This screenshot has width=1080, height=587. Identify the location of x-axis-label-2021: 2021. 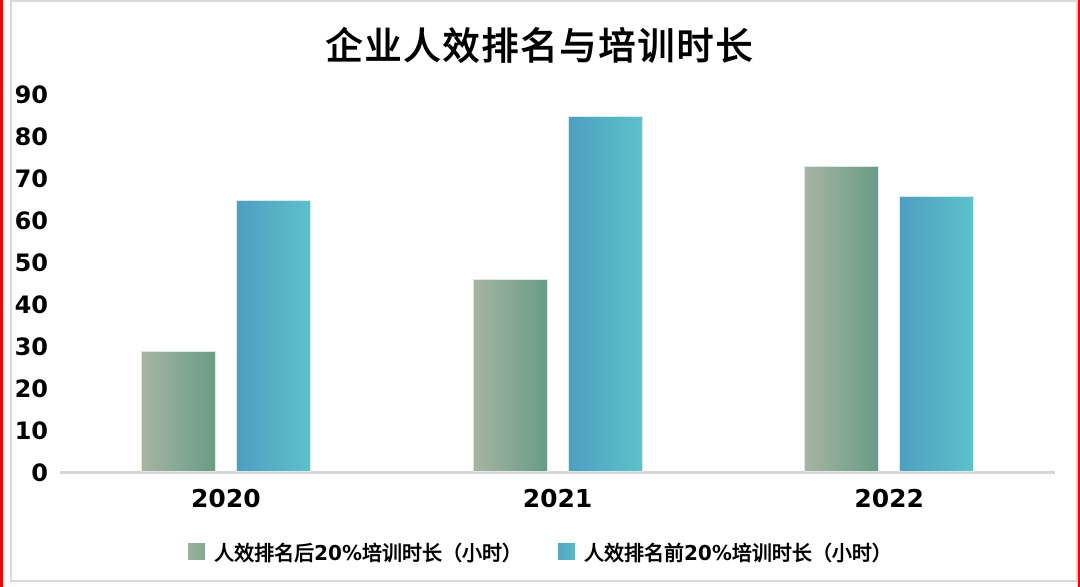
(557, 498).